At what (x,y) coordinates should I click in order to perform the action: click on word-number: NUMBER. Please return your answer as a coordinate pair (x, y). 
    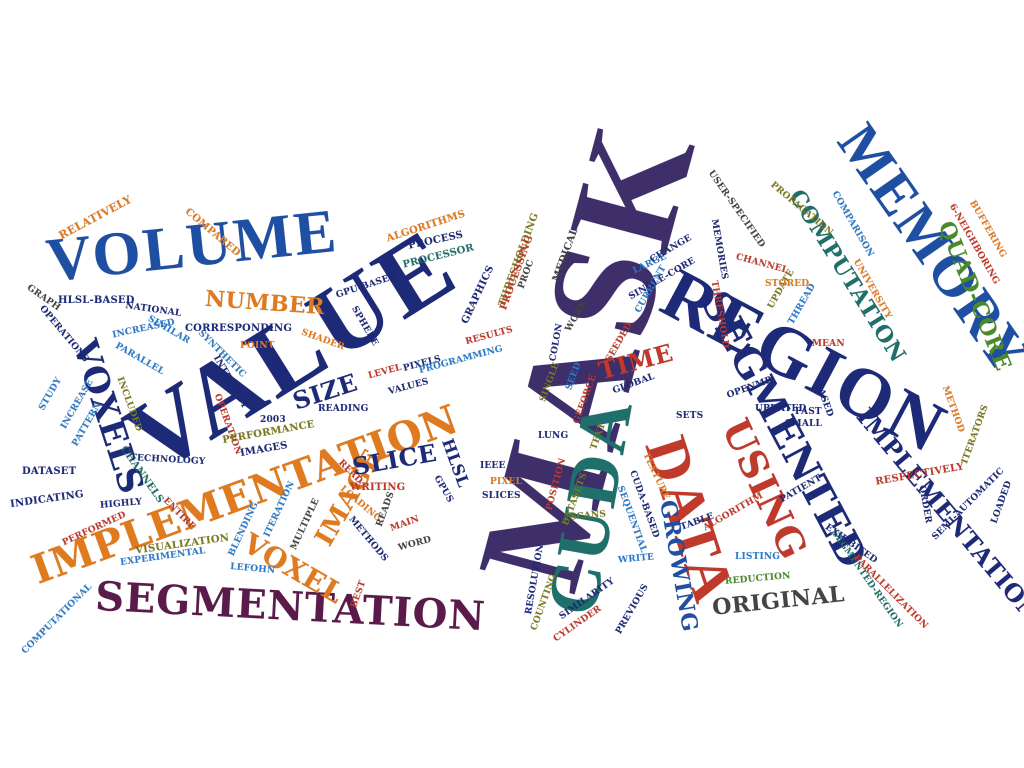
    Looking at the image, I should click on (265, 303).